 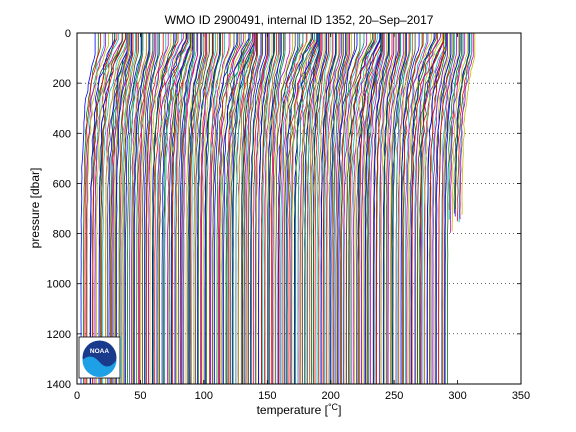 What do you see at coordinates (77, 396) in the screenshot?
I see `x-tick-label-0: 0` at bounding box center [77, 396].